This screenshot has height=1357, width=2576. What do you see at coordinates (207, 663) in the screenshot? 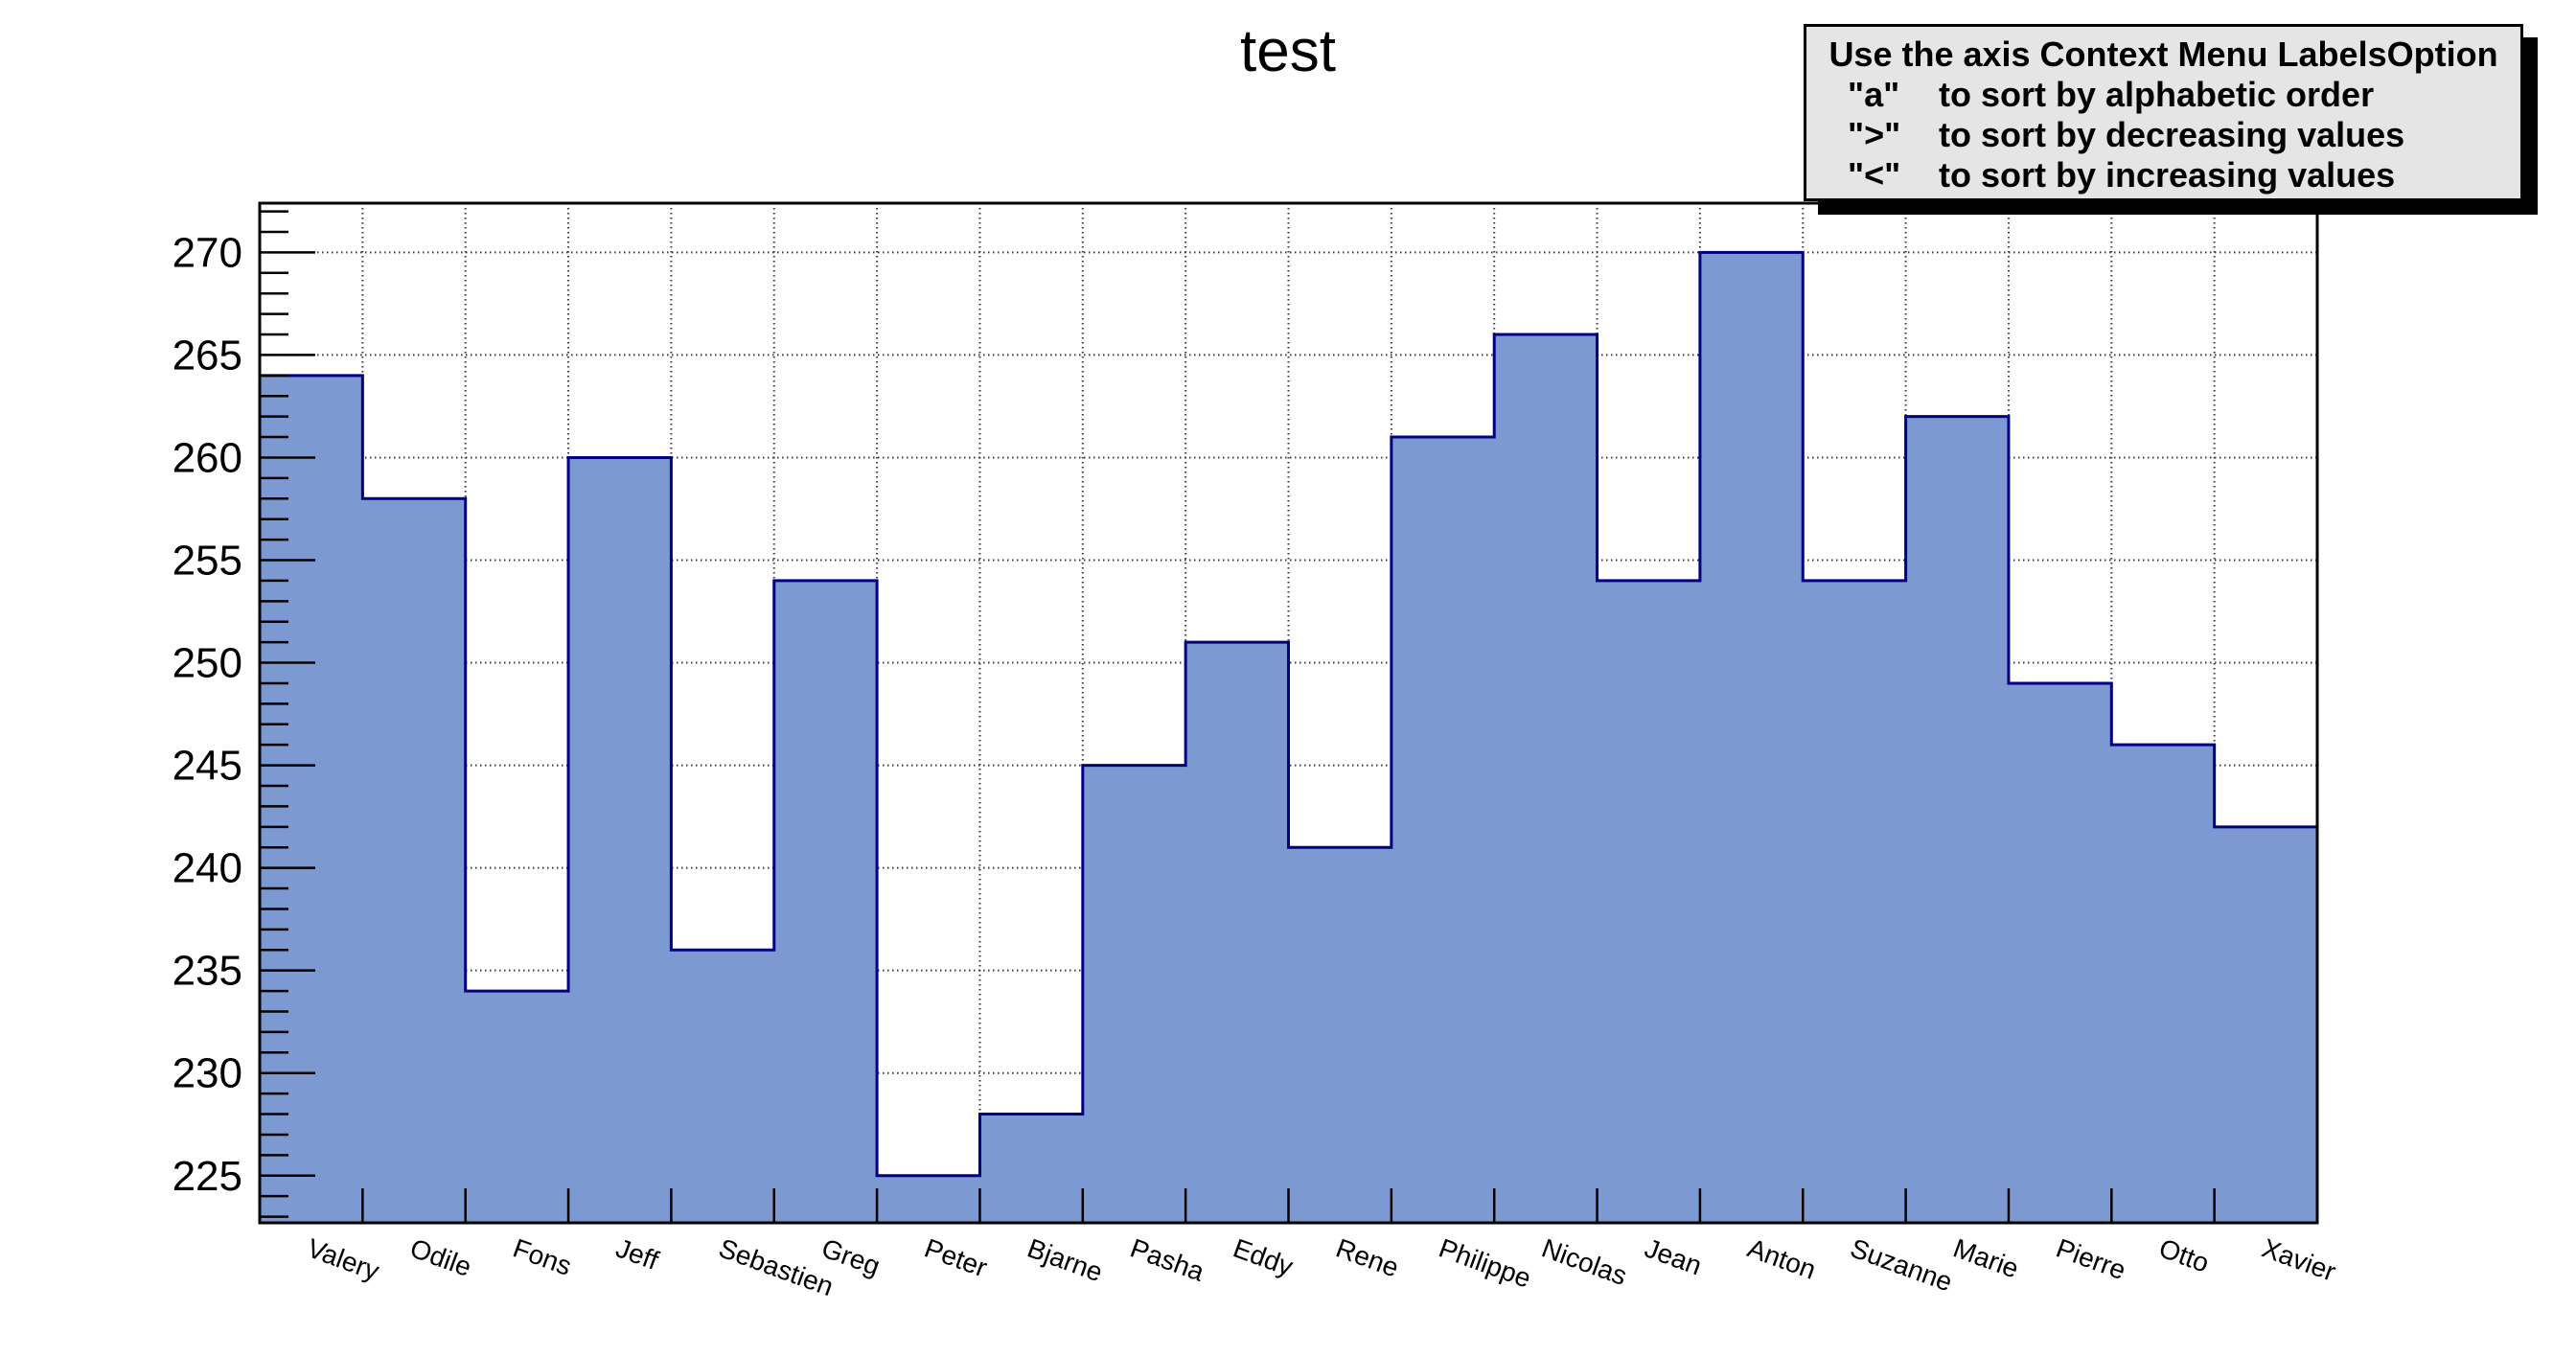
I see `y-axis-label: 250` at bounding box center [207, 663].